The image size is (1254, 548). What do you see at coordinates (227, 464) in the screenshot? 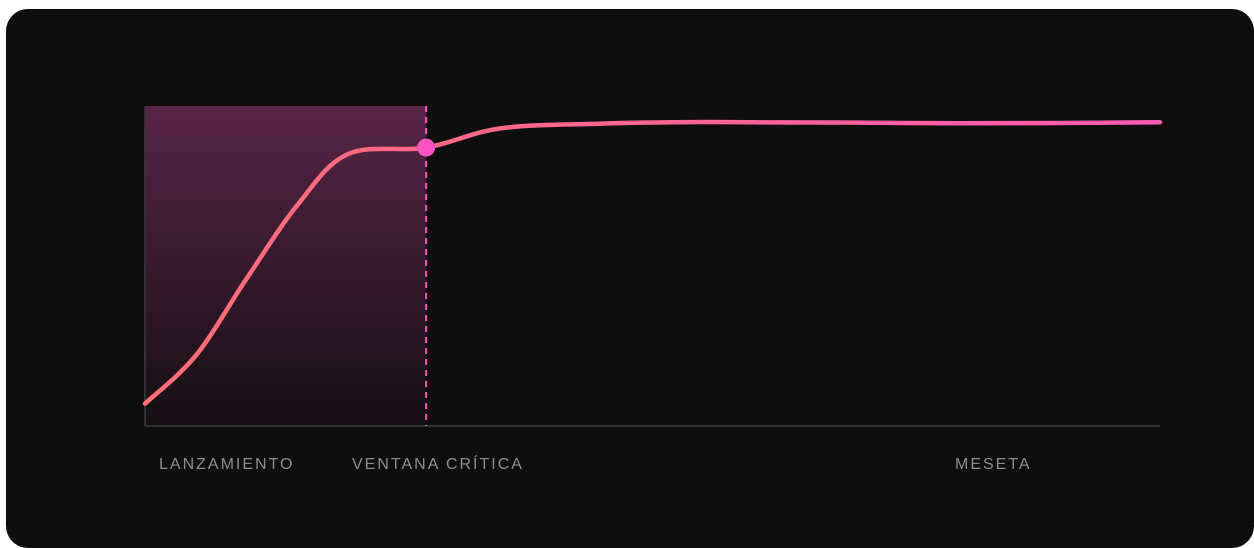
I see `label-lanzamiento: LANZAMIENTO` at bounding box center [227, 464].